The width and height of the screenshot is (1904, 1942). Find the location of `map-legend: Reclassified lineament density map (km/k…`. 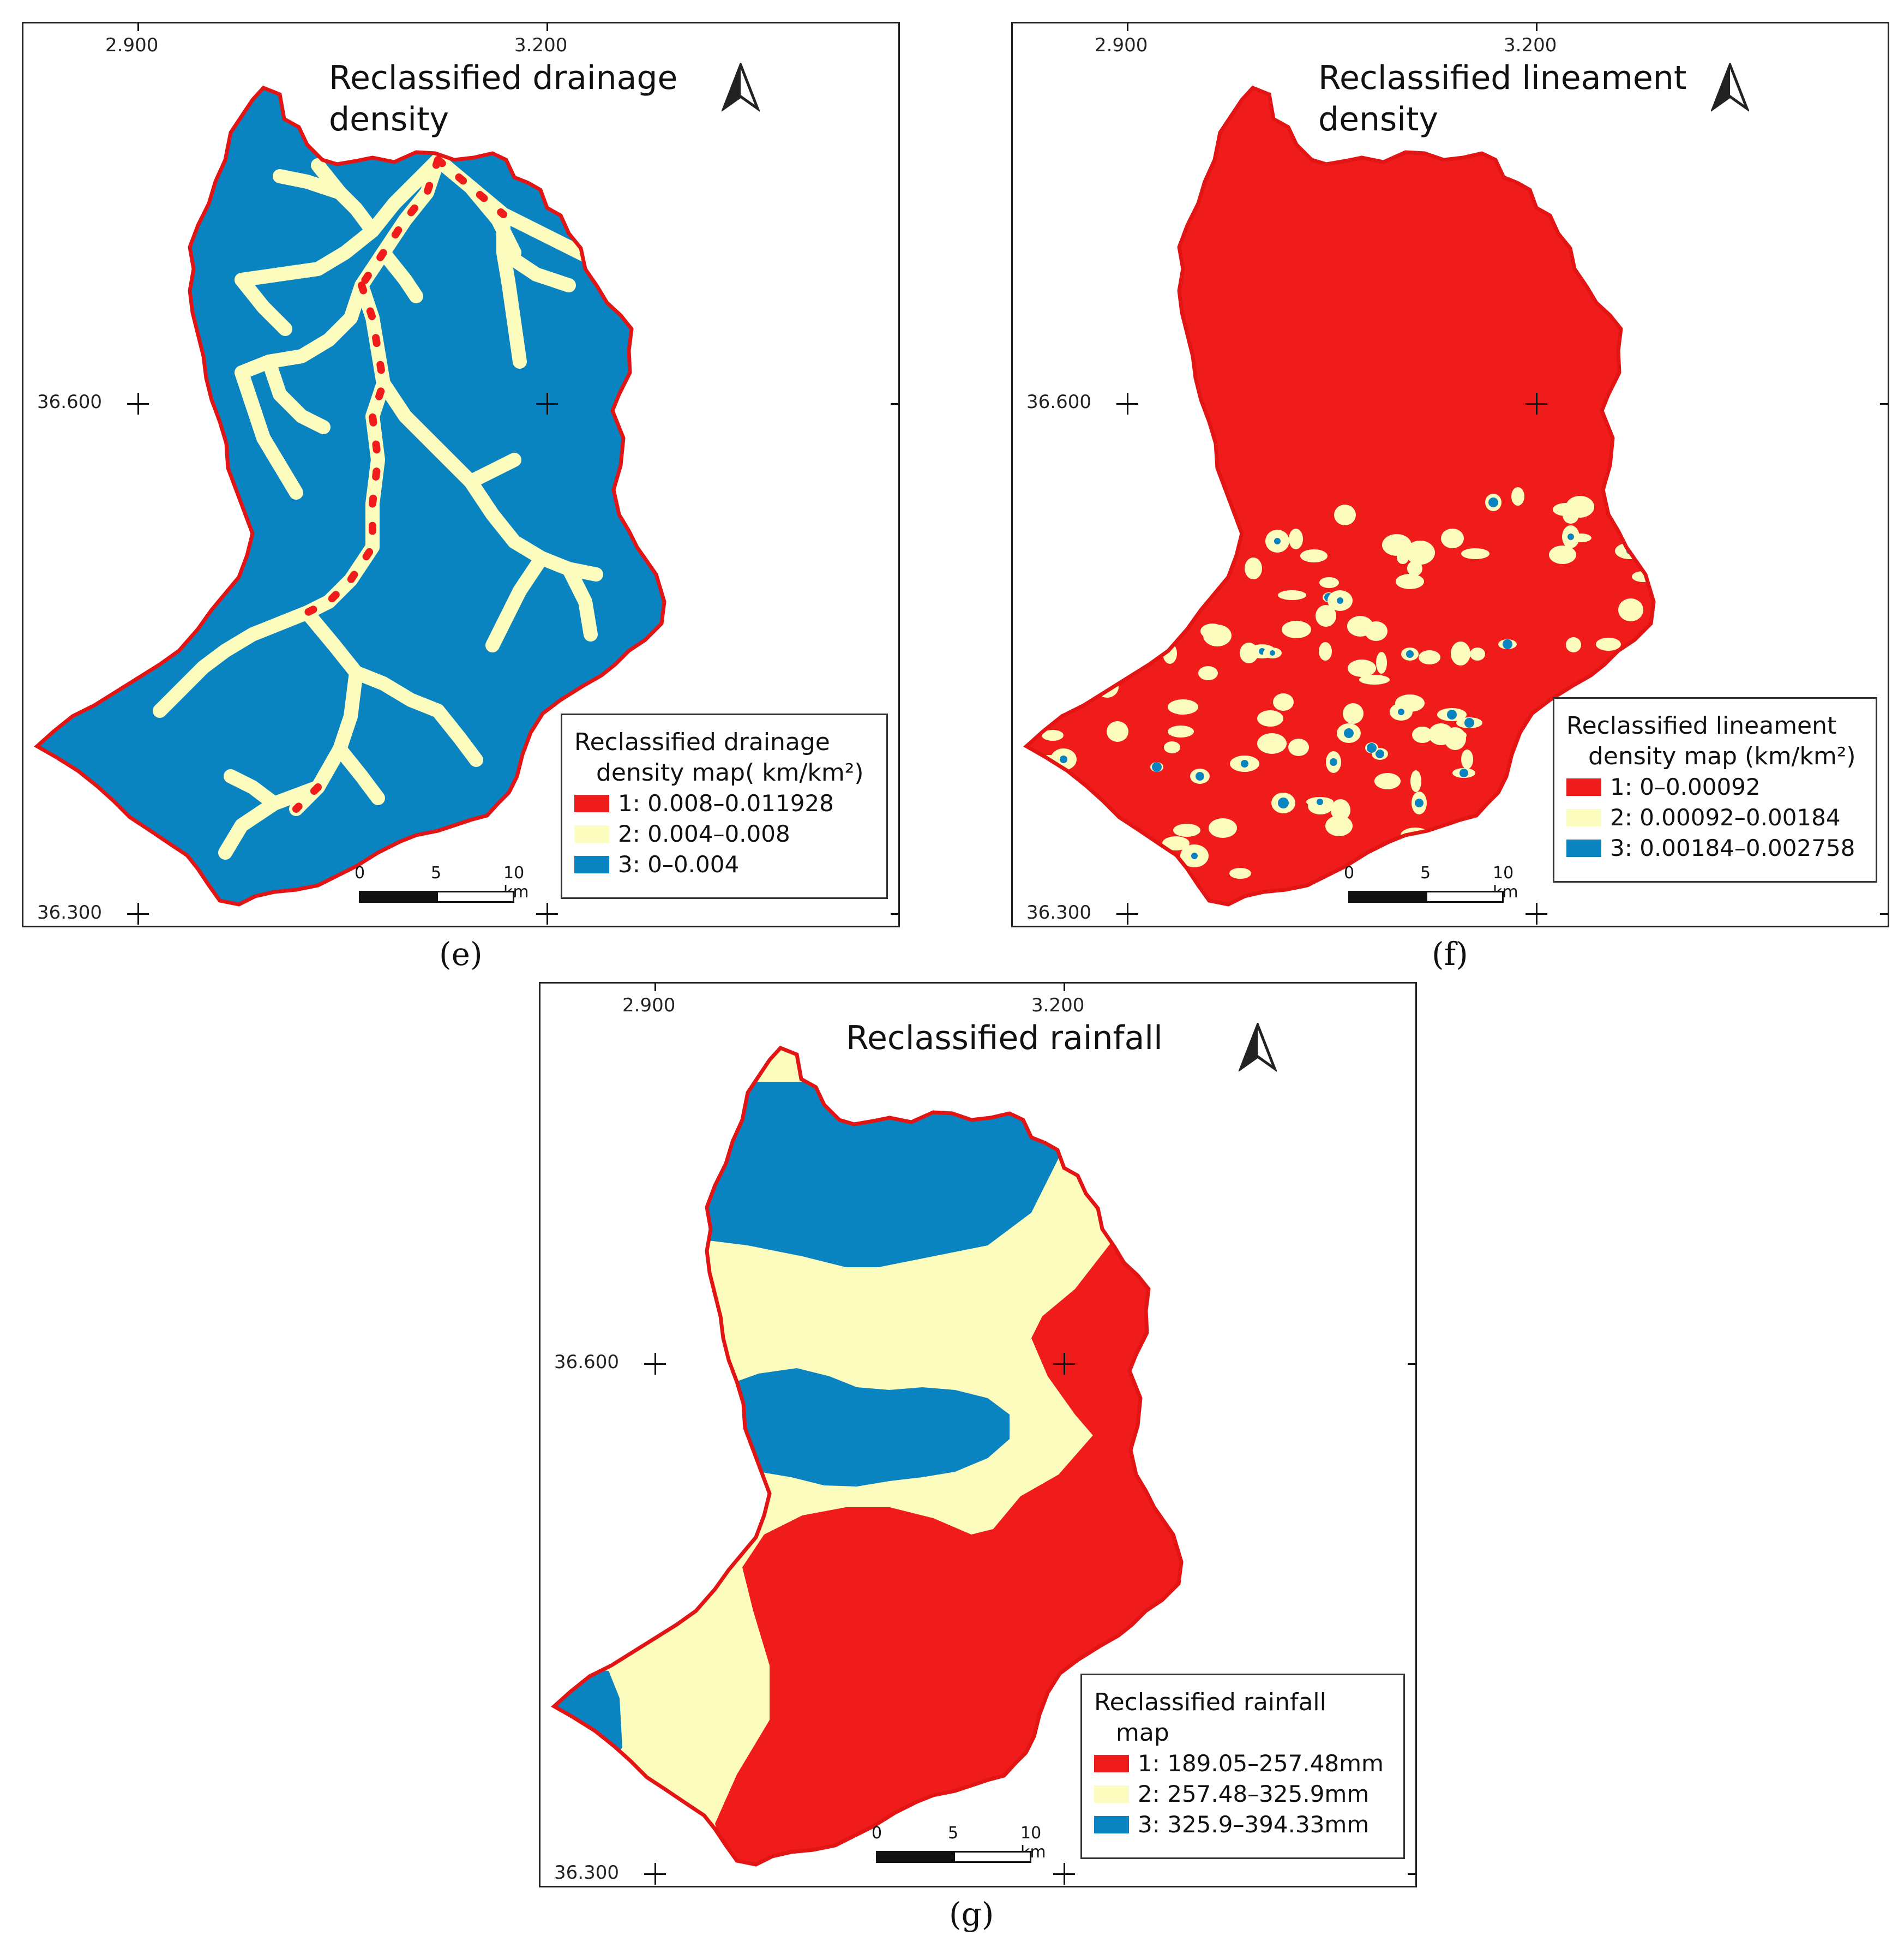

map-legend: Reclassified lineament density map (km/k… is located at coordinates (1715, 790).